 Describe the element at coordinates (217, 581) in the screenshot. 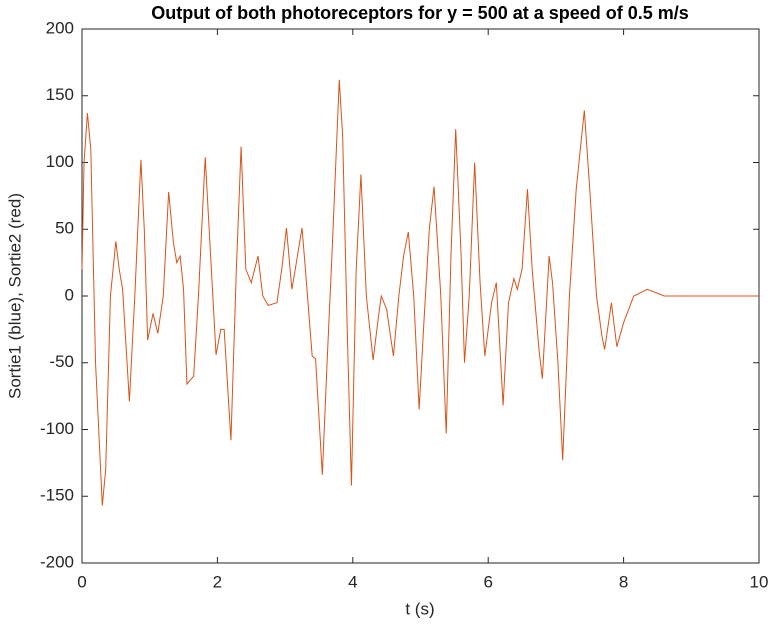

I see `x-tick-label: 2` at that location.